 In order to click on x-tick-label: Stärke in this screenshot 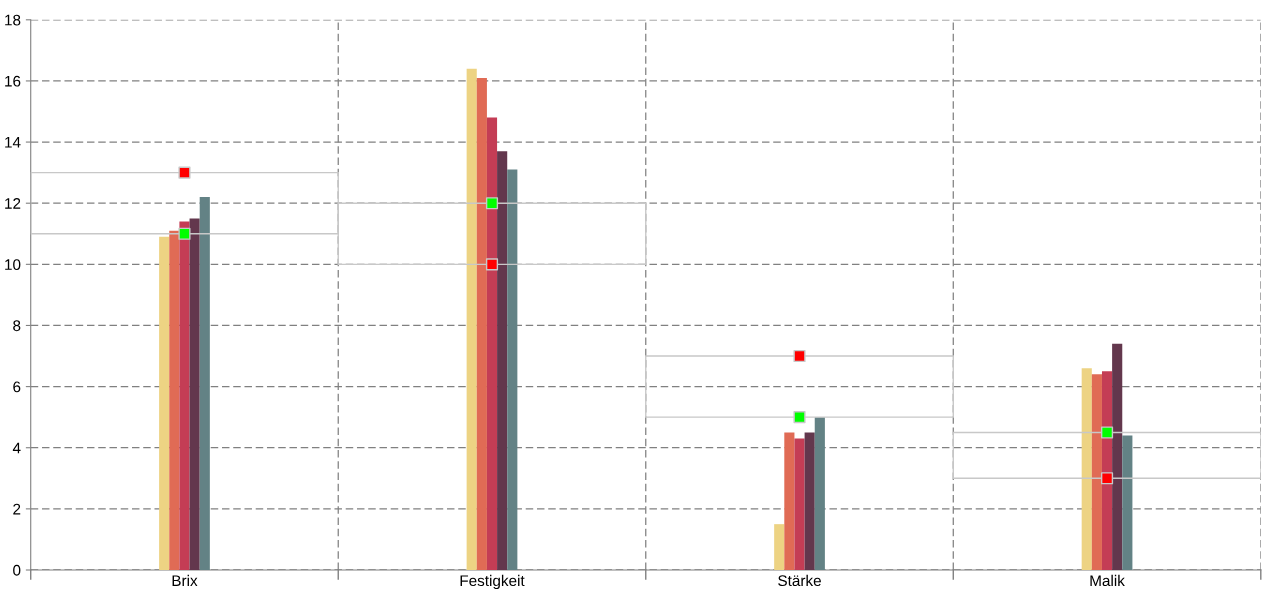, I will do `click(799, 580)`.